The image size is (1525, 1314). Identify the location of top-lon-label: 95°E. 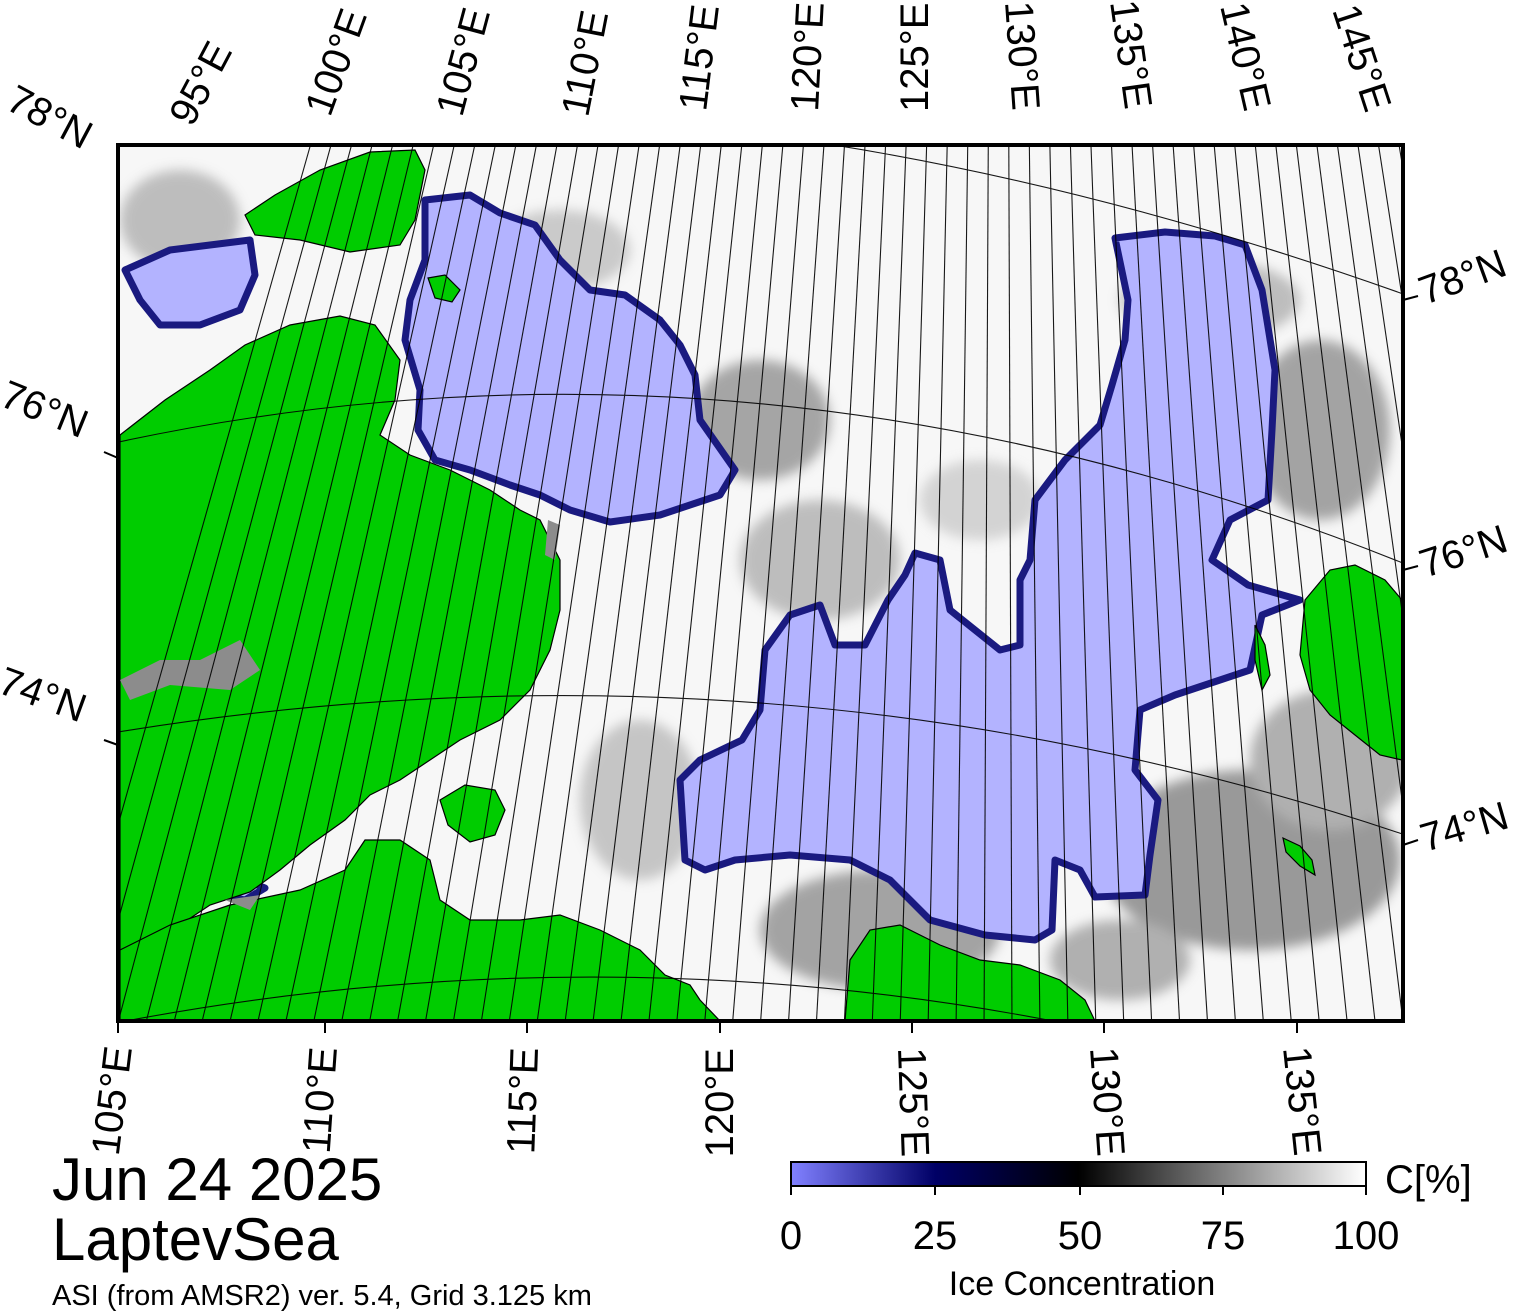
(201, 84).